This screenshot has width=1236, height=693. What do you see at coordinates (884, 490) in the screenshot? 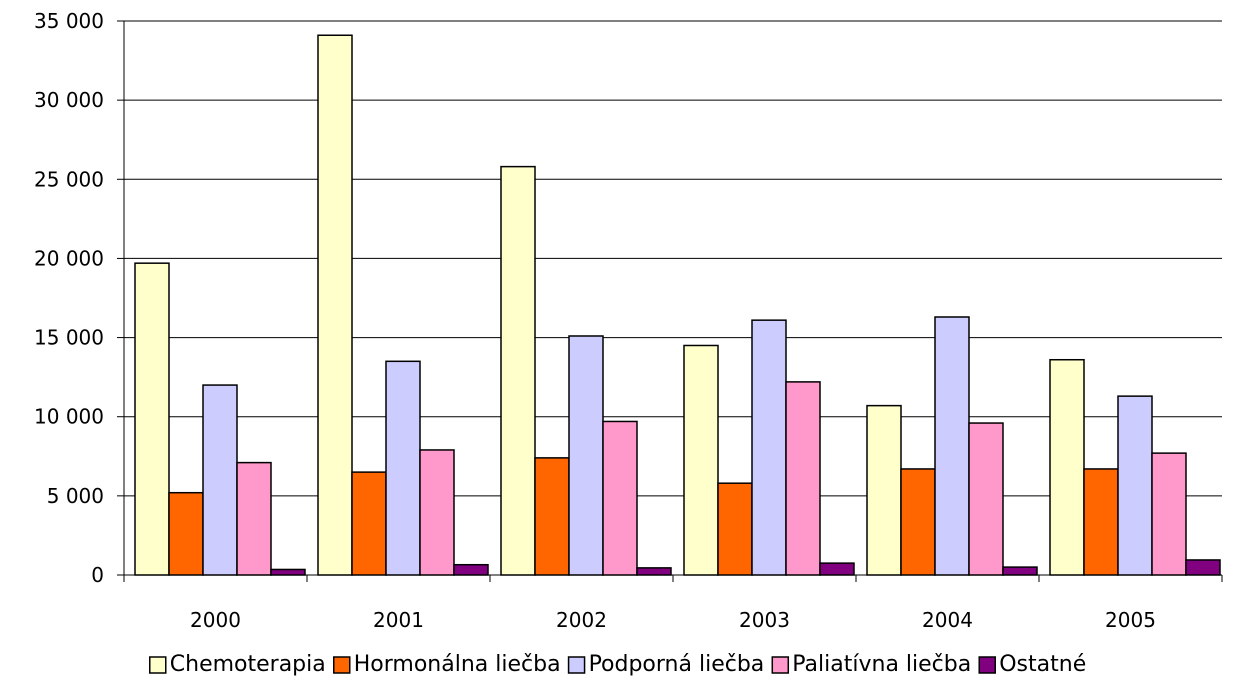
I see `bar-chemoterapia-2004` at bounding box center [884, 490].